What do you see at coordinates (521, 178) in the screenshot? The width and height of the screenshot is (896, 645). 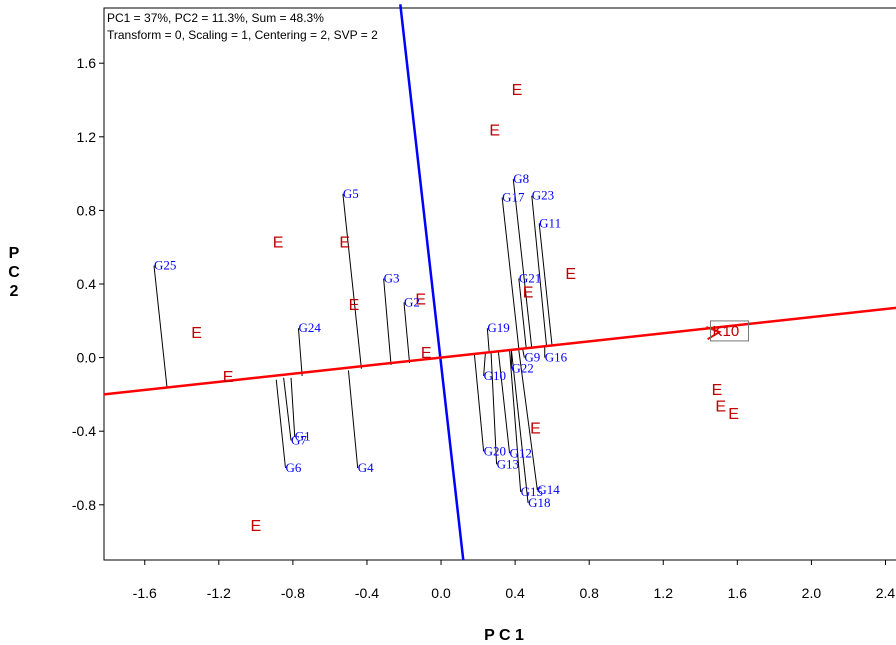 I see `genotype-label: G8` at bounding box center [521, 178].